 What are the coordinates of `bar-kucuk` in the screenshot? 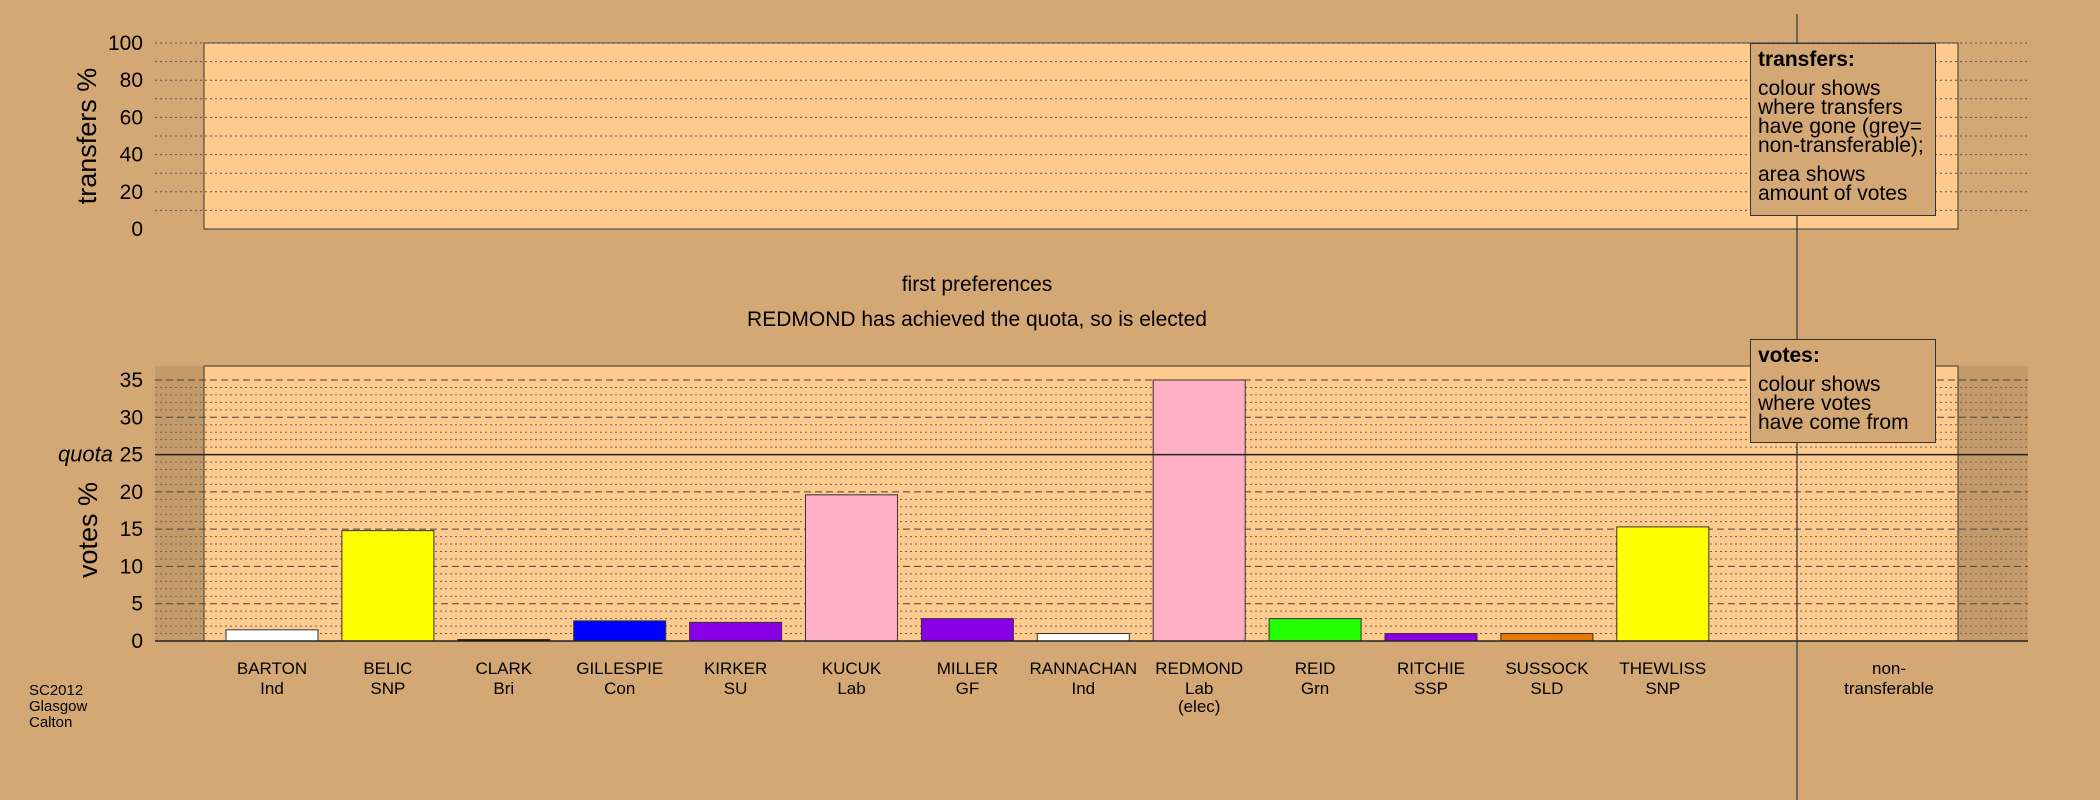 It's located at (851, 568).